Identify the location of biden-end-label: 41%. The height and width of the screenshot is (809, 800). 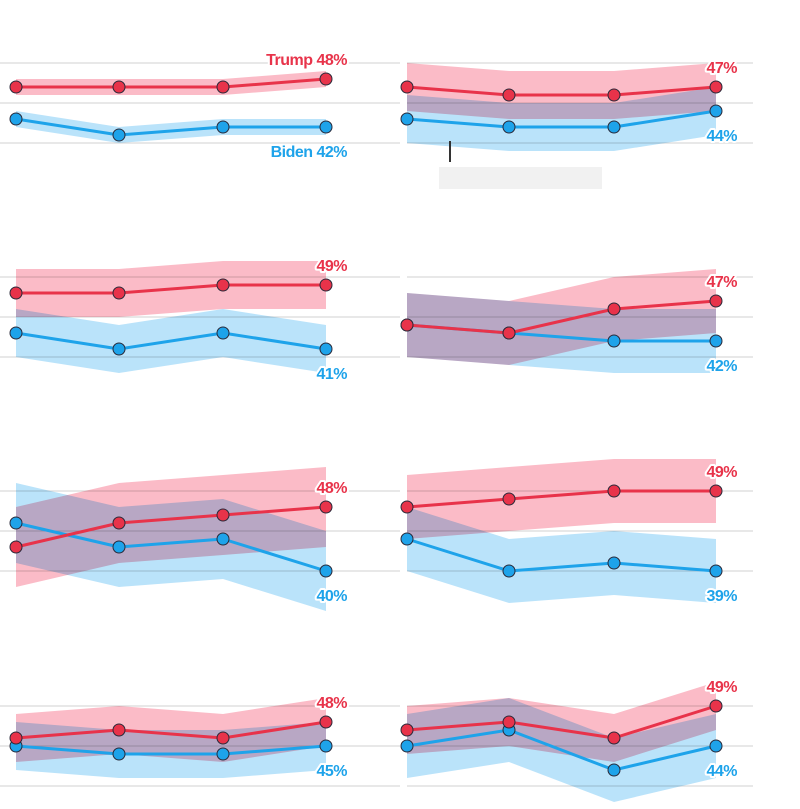
(331, 374).